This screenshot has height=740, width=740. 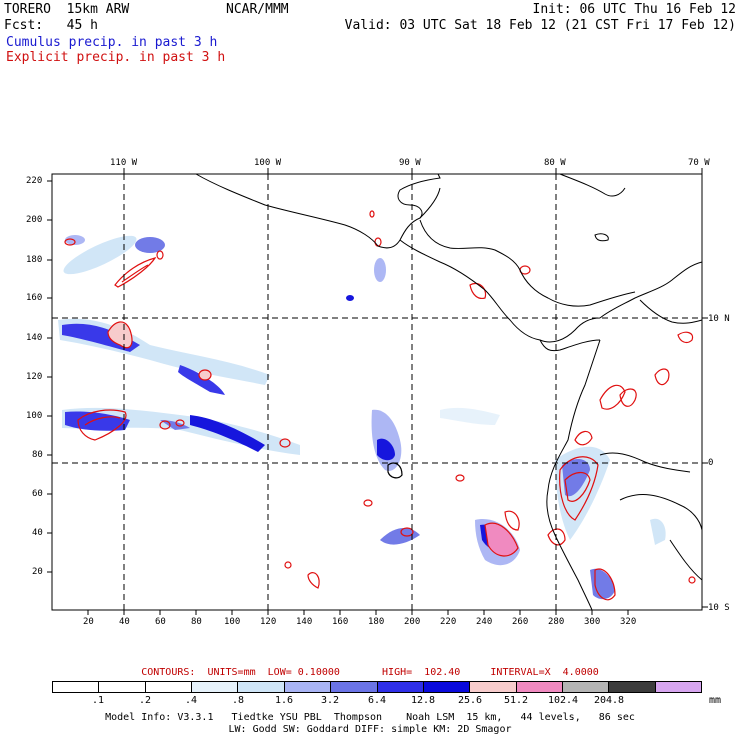 What do you see at coordinates (671, 311) in the screenshot?
I see `coastline-venezuela` at bounding box center [671, 311].